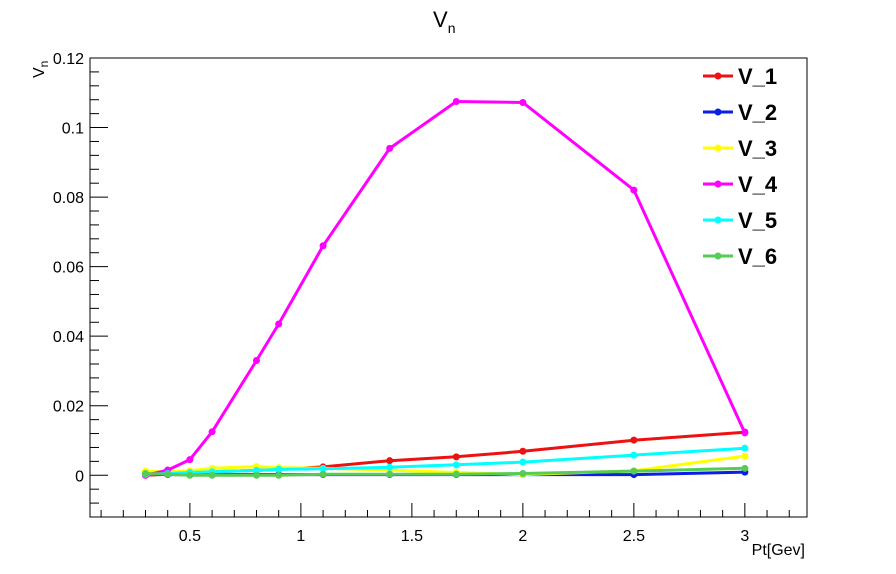 The width and height of the screenshot is (896, 574). Describe the element at coordinates (80, 284) in the screenshot. I see `y-axis: 0 0.02 0.04 0.06 0.08 0.1 0.12` at that location.